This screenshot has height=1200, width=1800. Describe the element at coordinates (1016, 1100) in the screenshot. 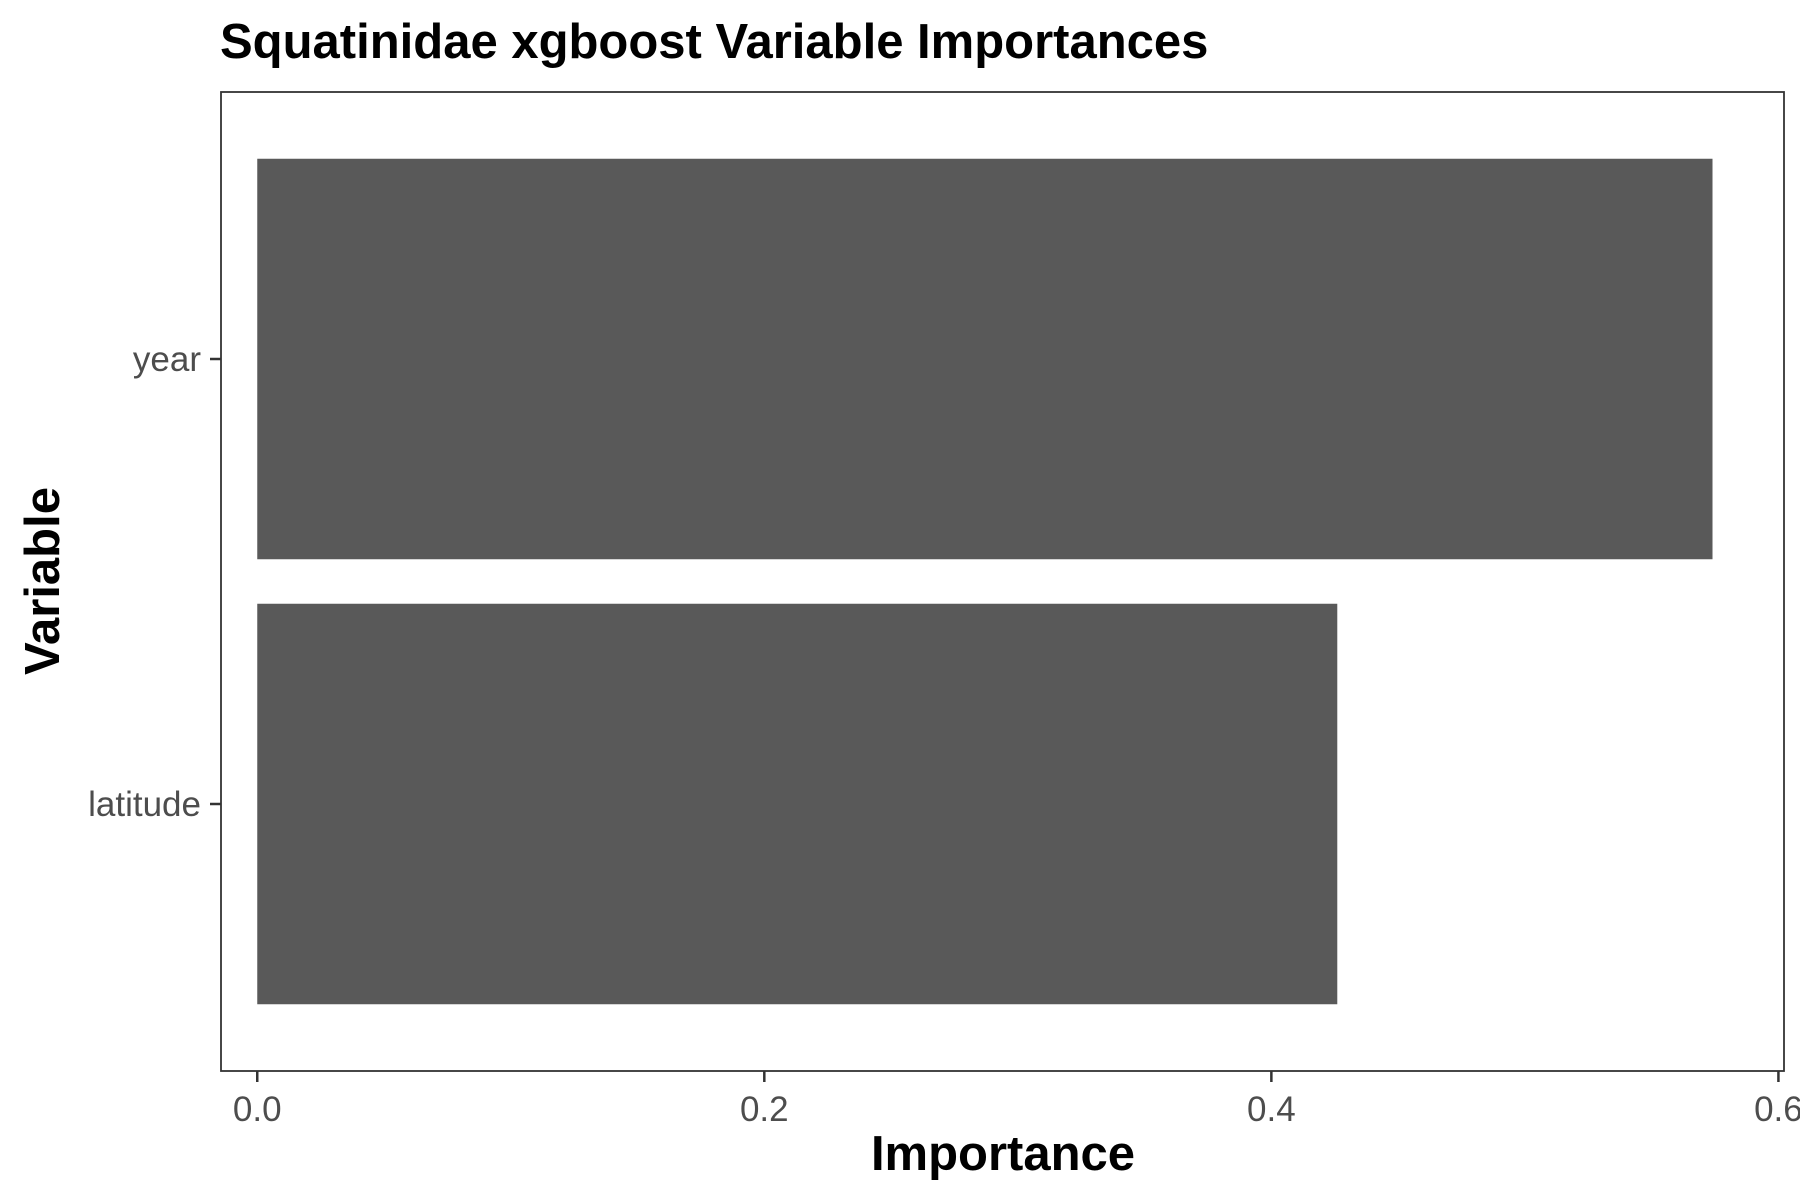

I see `x-axis: 0.0 0.2 0.4 0.6` at that location.